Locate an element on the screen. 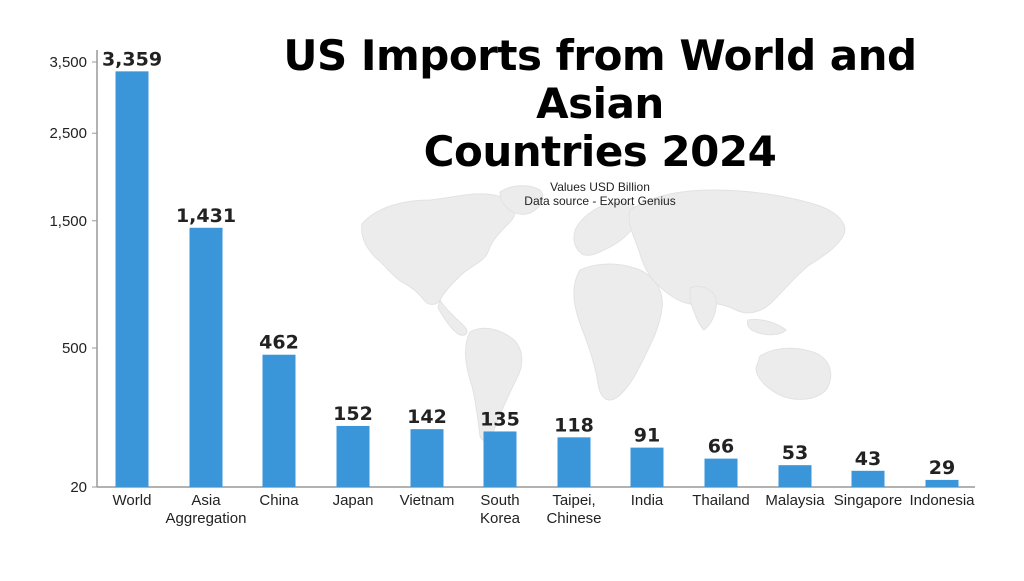  y-tick-label: 20 is located at coordinates (78, 487).